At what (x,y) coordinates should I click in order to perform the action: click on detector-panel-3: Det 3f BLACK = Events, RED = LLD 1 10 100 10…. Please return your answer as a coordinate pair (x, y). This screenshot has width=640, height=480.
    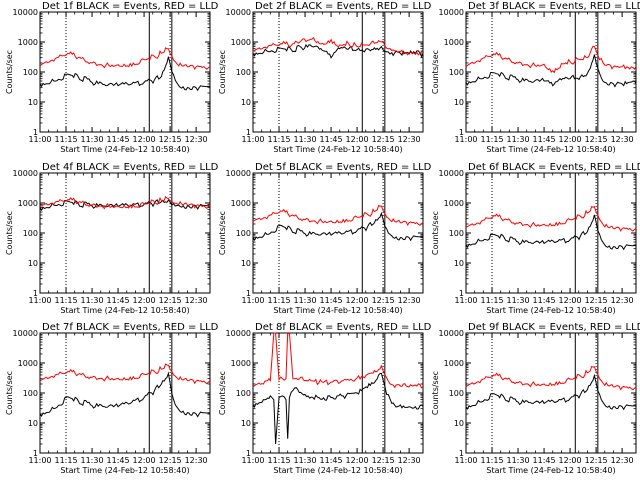
    Looking at the image, I should click on (535, 77).